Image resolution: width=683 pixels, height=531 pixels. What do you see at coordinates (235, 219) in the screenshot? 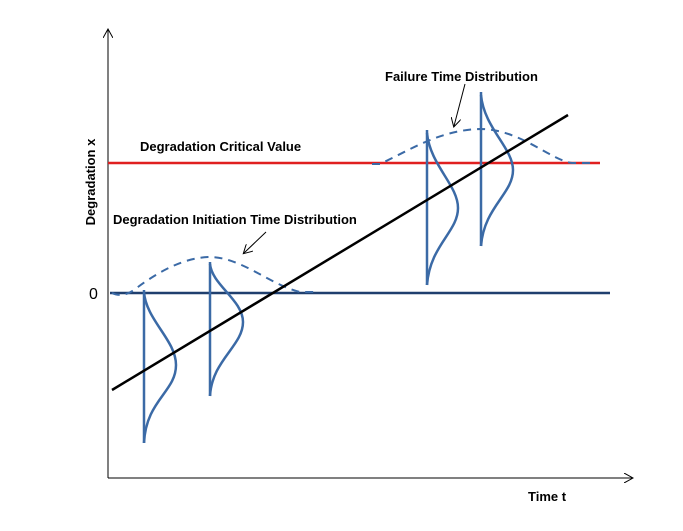
I see `initiation-distribution-label: Degradation Initiation Time Distribution` at bounding box center [235, 219].